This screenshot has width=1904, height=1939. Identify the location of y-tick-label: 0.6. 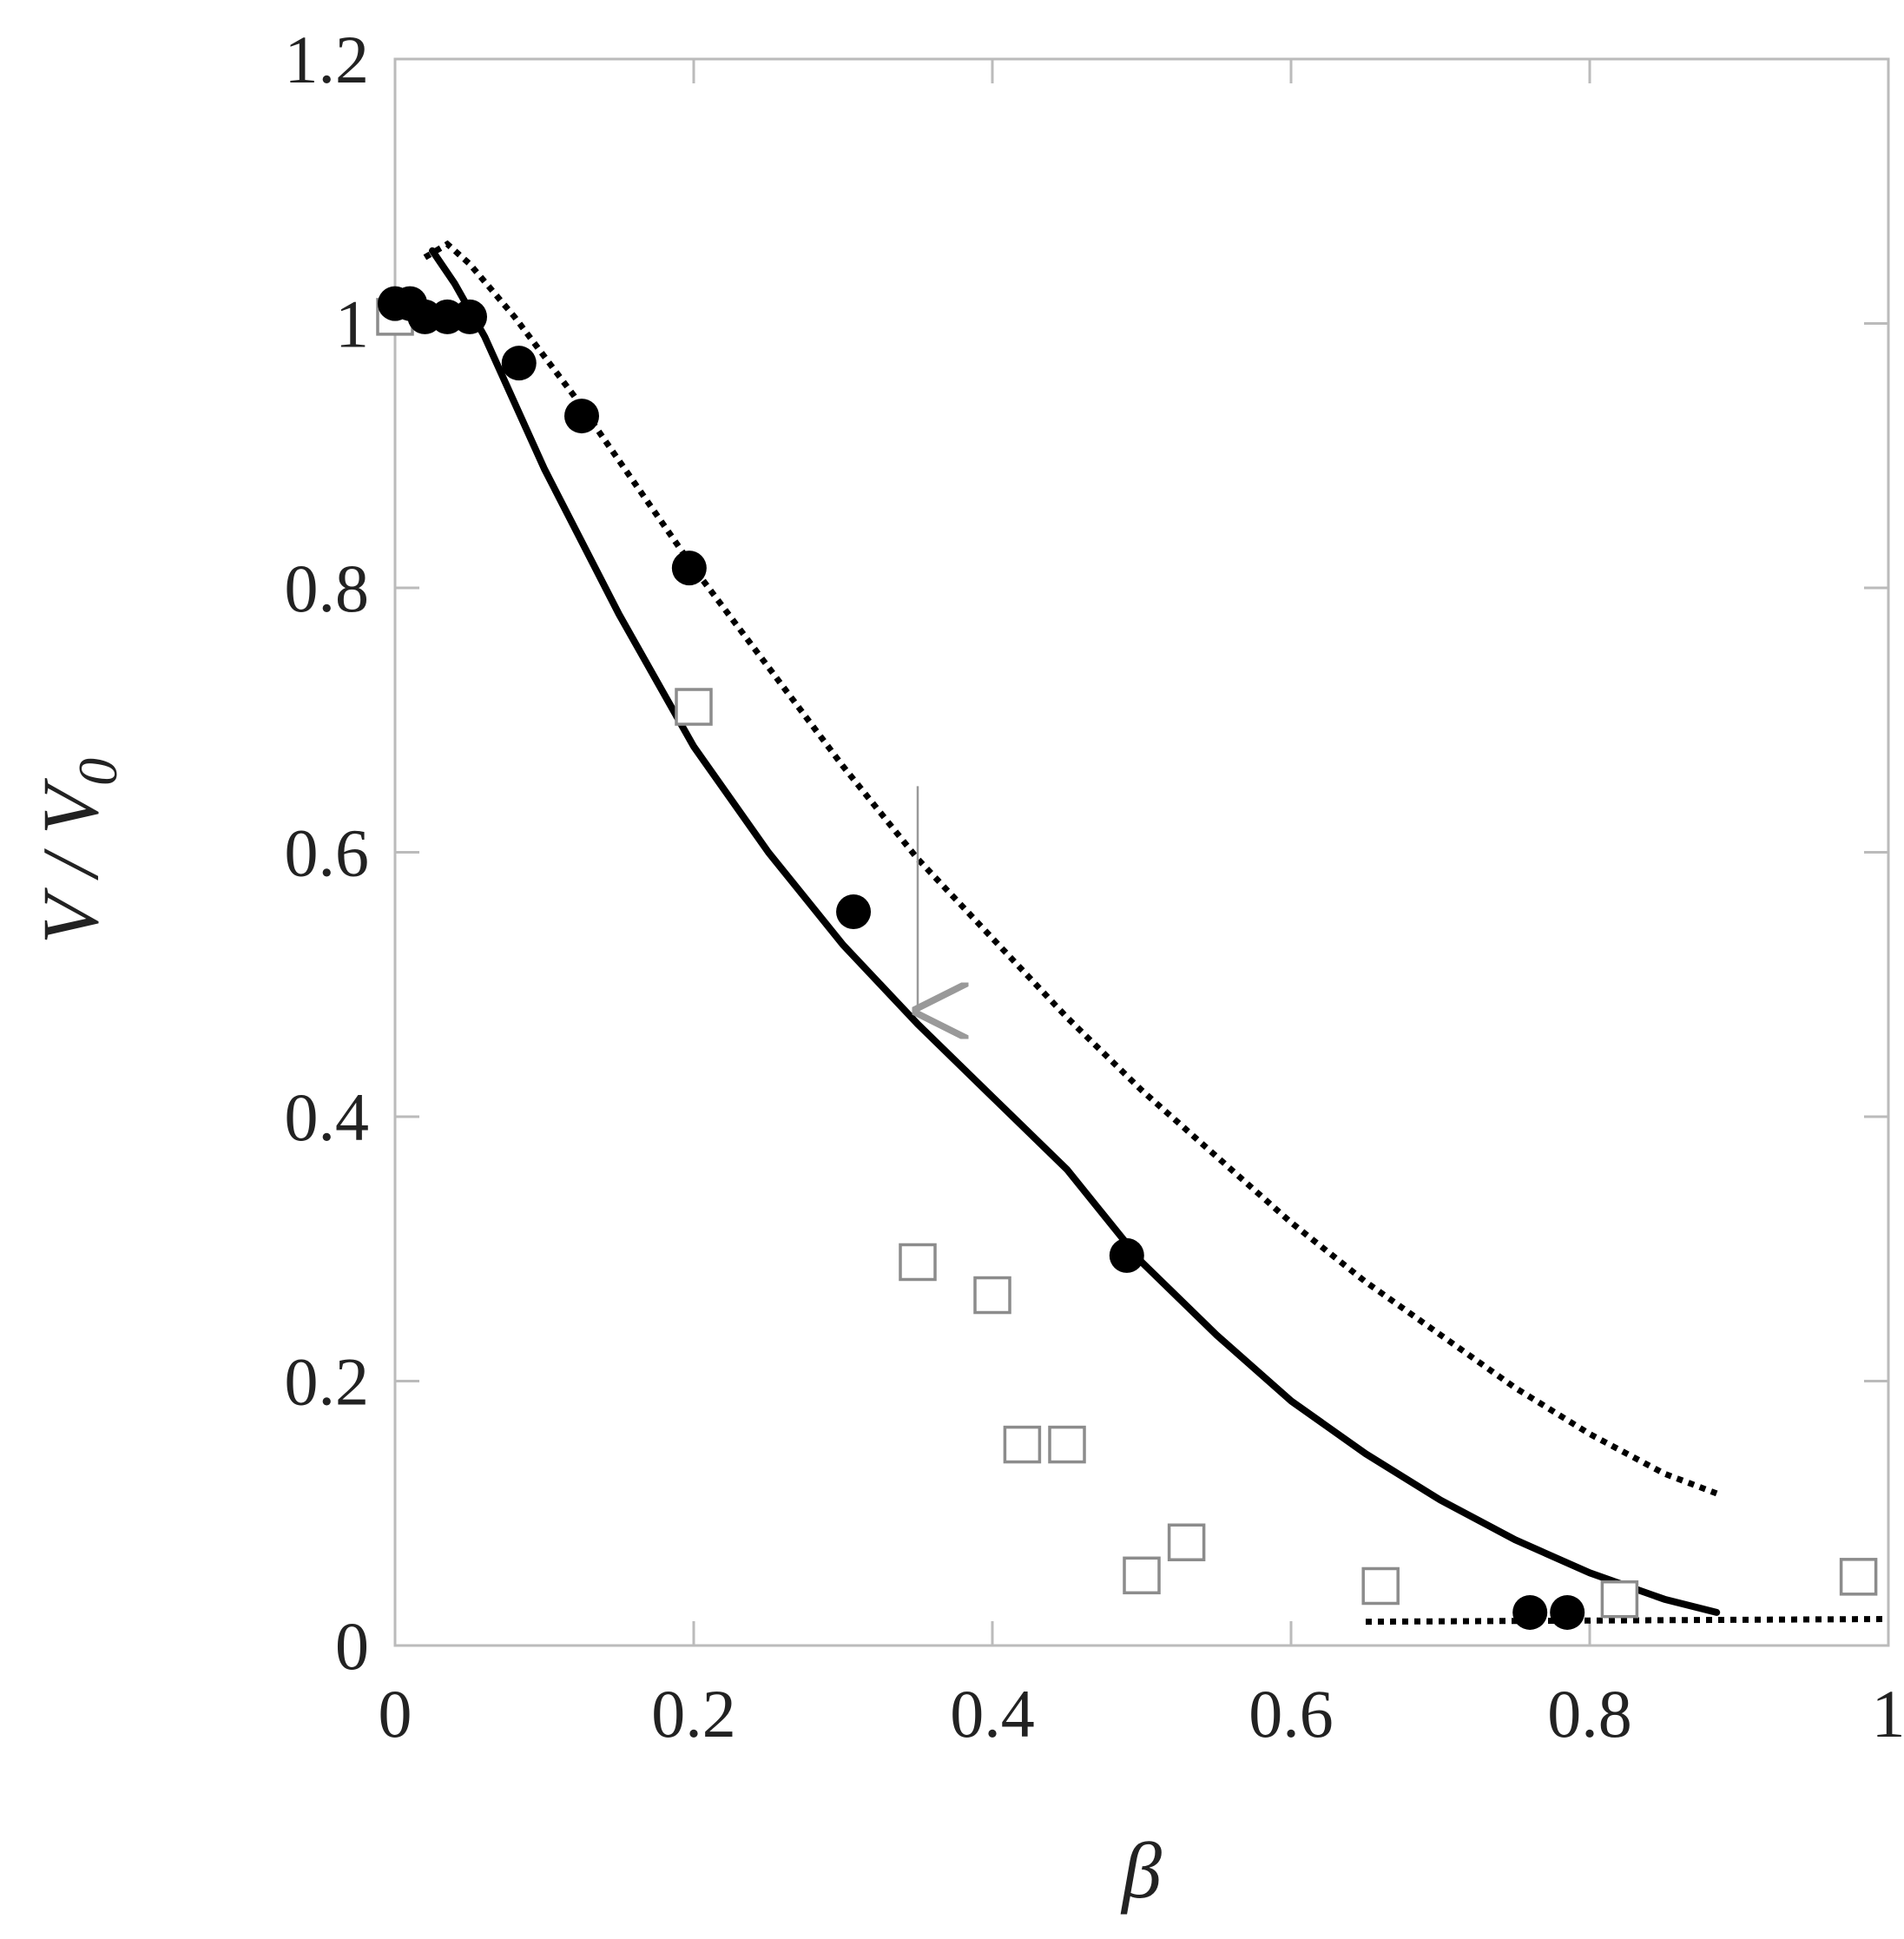
(327, 853).